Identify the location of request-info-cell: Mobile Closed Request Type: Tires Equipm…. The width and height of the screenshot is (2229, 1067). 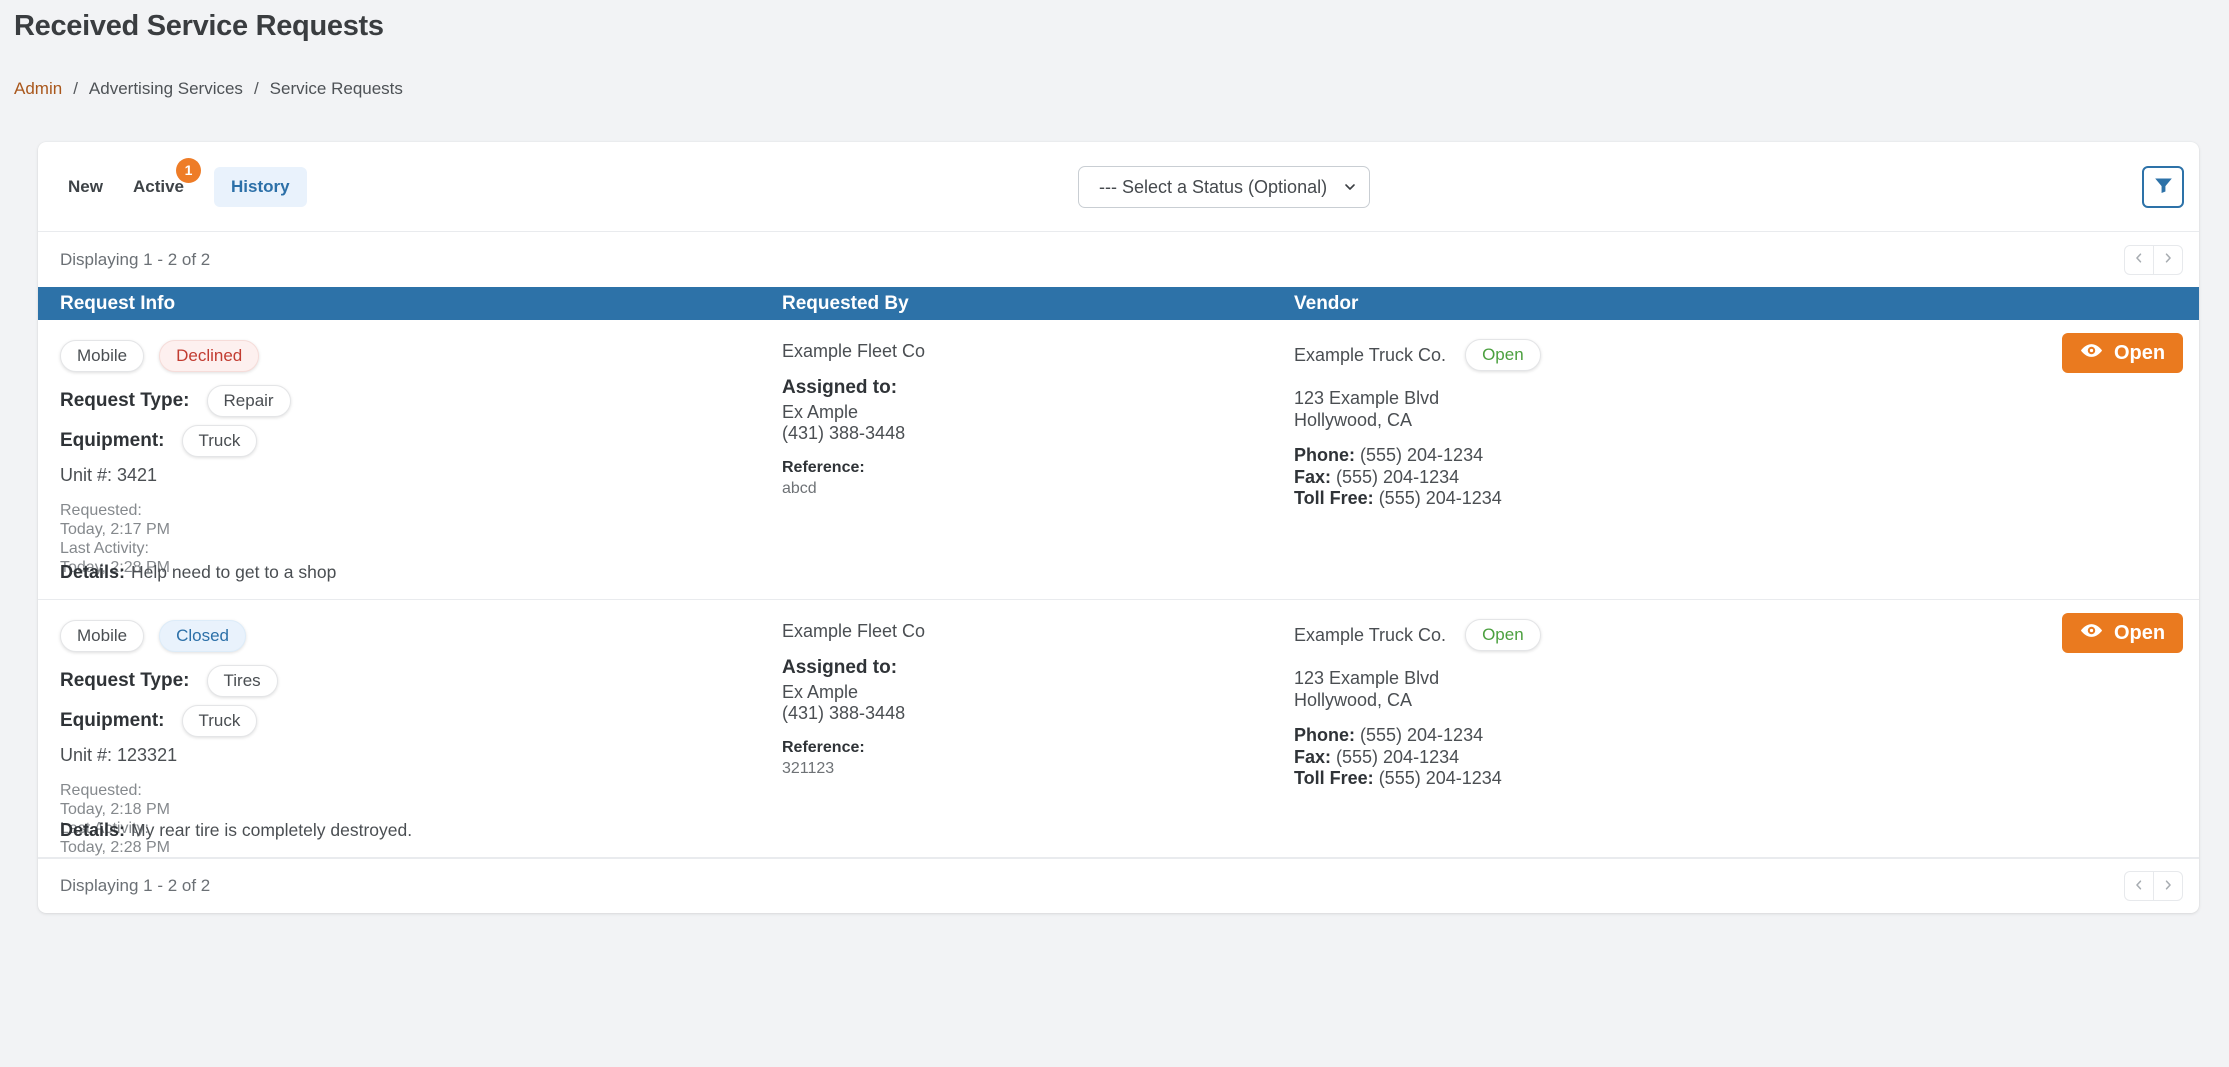
(421, 728).